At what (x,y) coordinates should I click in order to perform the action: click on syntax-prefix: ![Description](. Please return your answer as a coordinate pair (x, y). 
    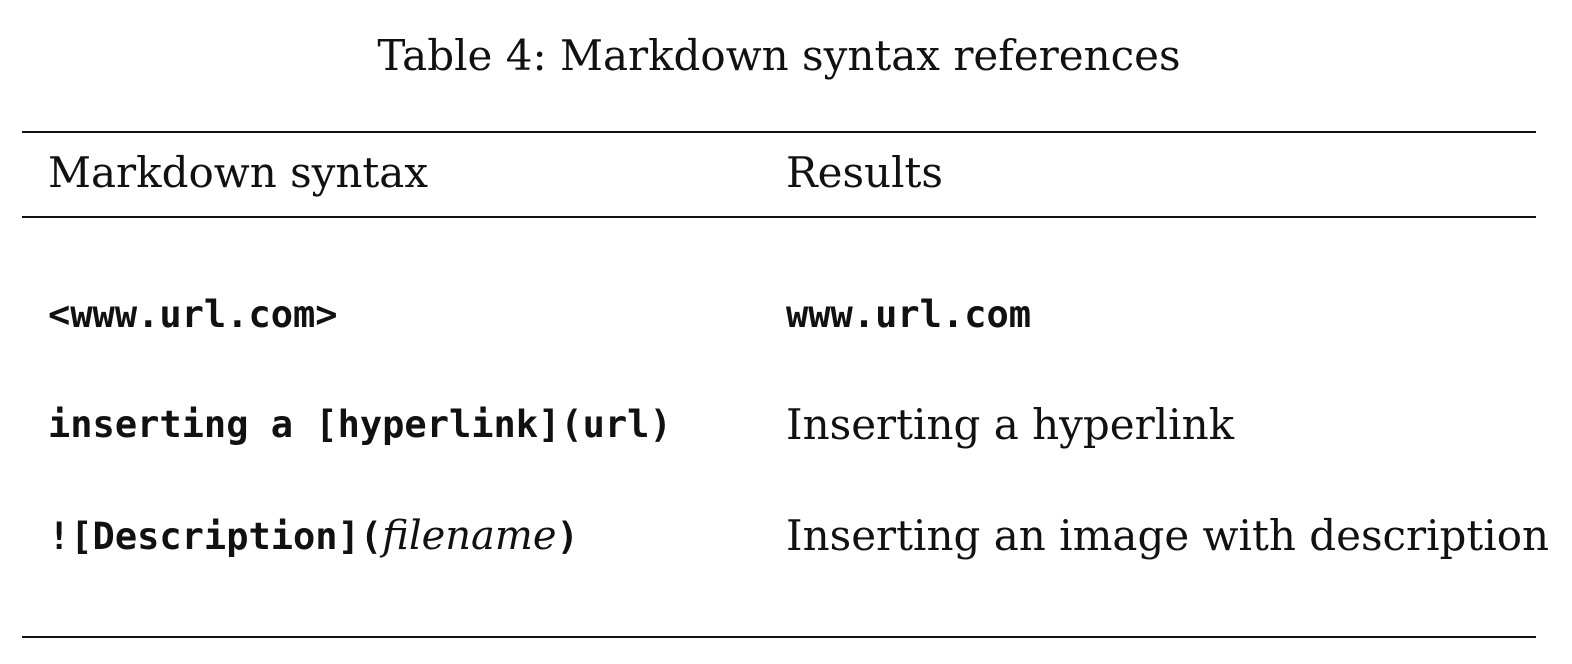
    Looking at the image, I should click on (215, 536).